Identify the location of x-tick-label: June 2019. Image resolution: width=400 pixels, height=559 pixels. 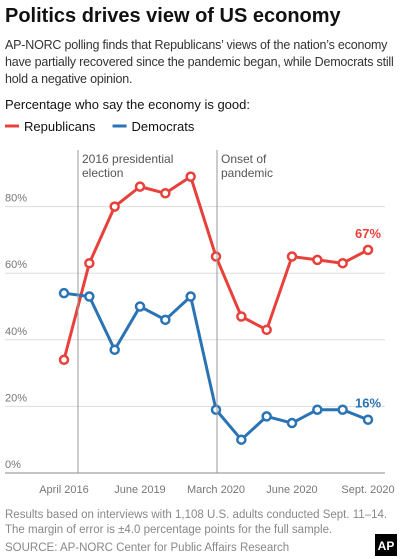
(139, 490).